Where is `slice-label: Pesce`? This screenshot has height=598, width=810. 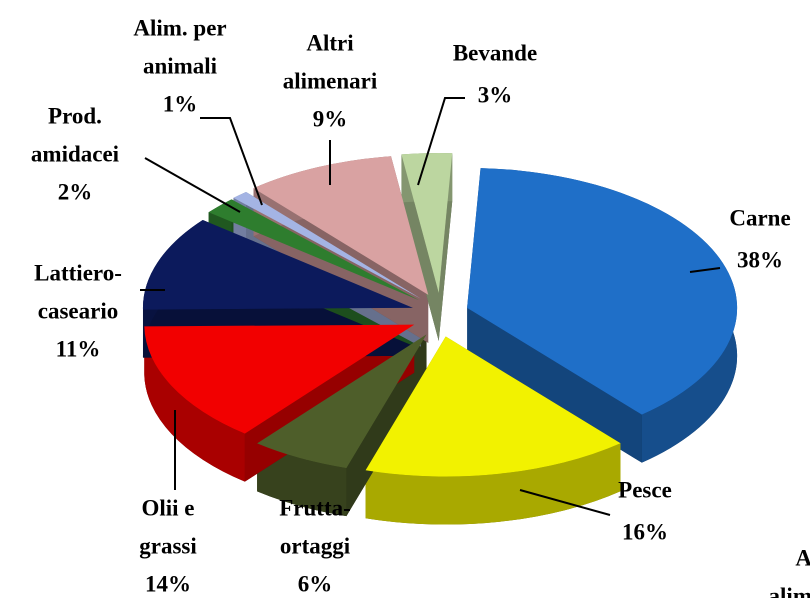 slice-label: Pesce is located at coordinates (645, 489).